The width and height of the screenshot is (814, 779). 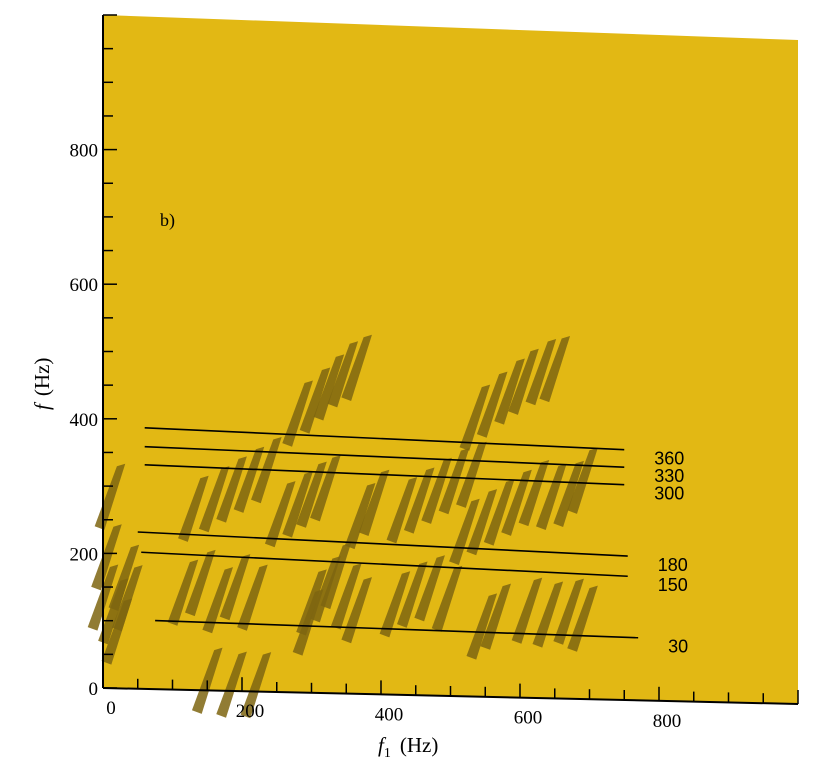 I want to click on series-label-150: 150, so click(x=673, y=585).